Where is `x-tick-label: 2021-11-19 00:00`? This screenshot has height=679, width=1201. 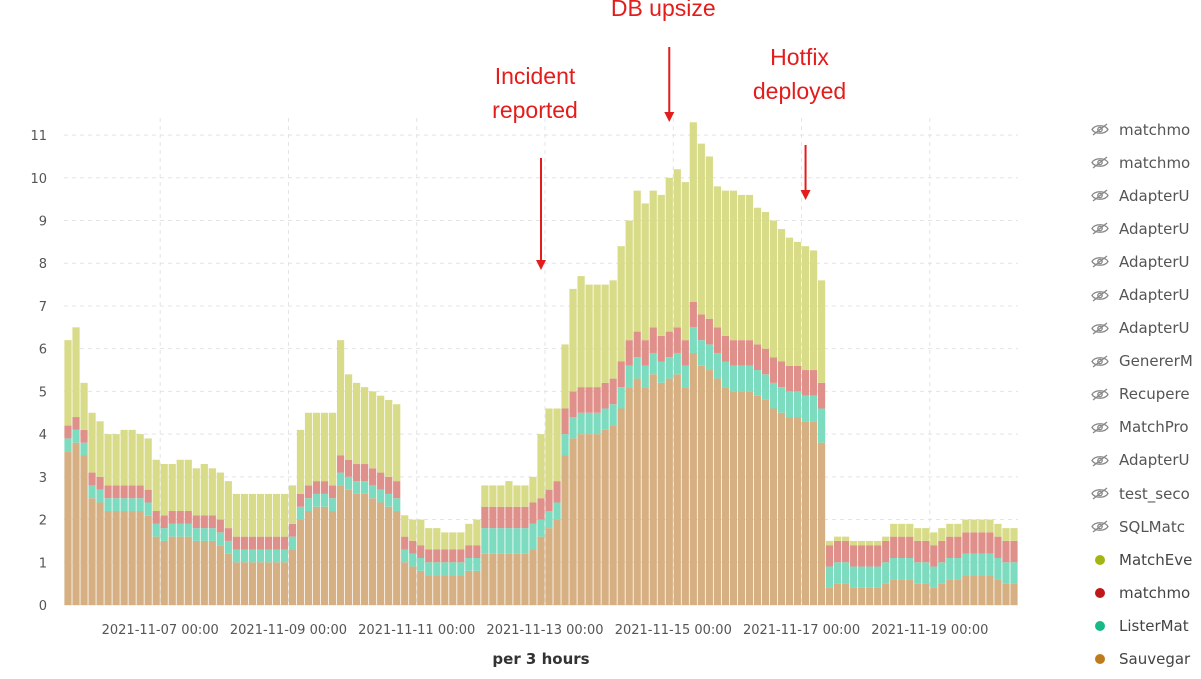 x-tick-label: 2021-11-19 00:00 is located at coordinates (929, 630).